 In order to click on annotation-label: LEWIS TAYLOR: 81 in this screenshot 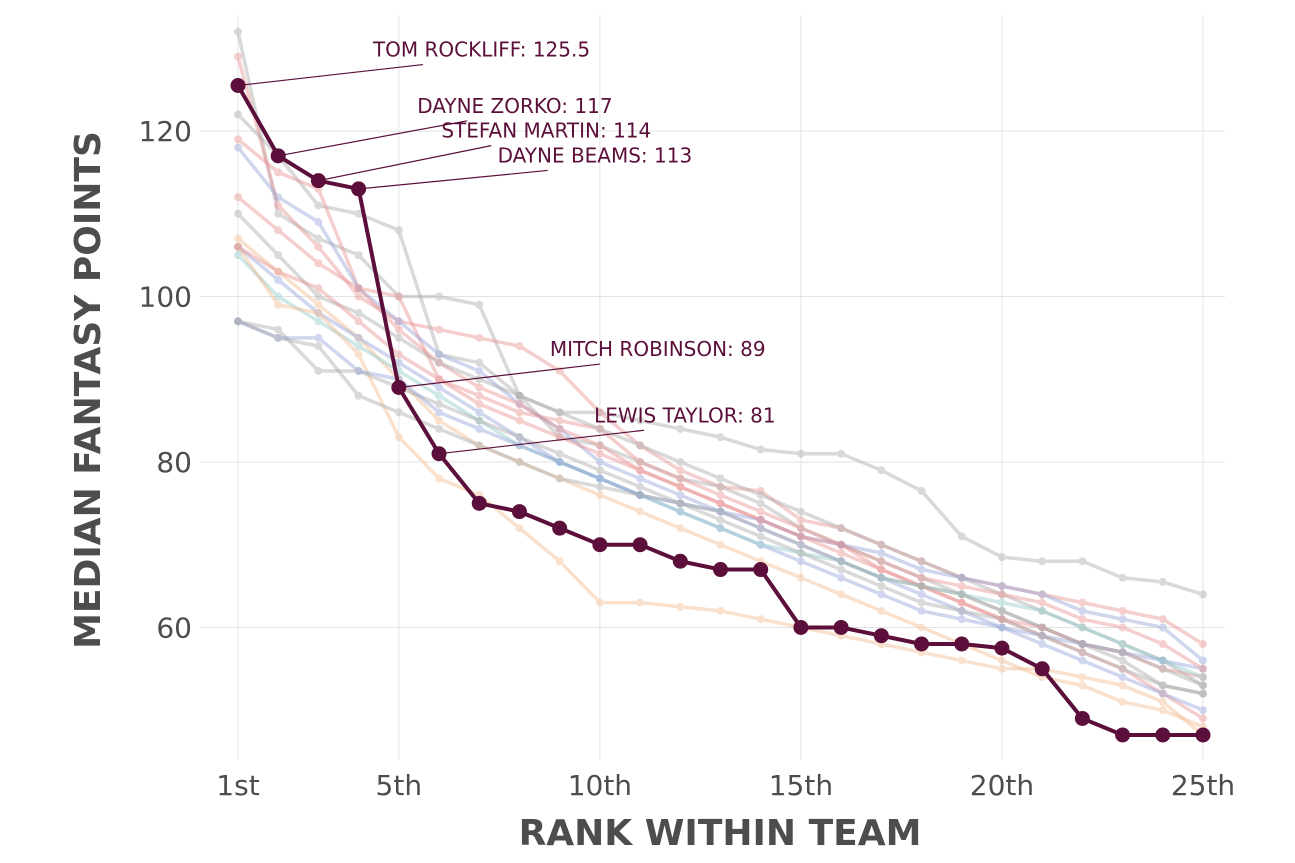, I will do `click(685, 415)`.